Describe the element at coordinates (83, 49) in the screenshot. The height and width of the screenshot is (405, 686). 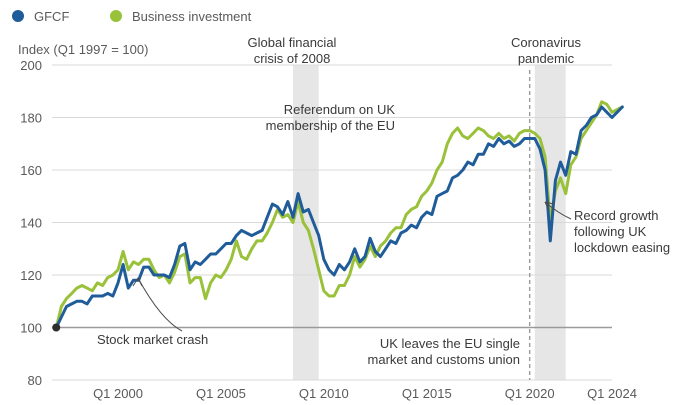
I see `y-axis-title: Index (Q1 1997 = 100)` at that location.